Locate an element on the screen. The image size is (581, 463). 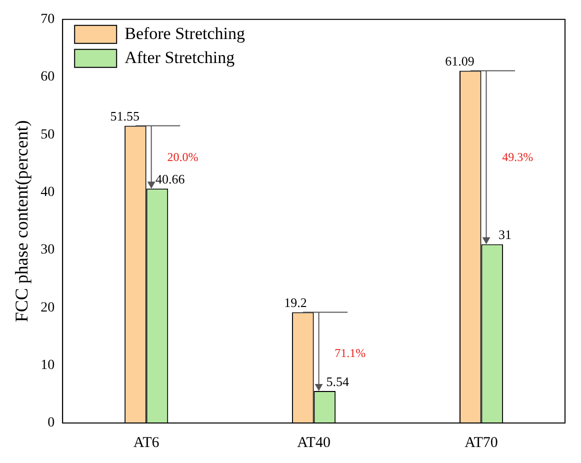
y-axis-title: FCC phase content(percent) is located at coordinates (22, 221).